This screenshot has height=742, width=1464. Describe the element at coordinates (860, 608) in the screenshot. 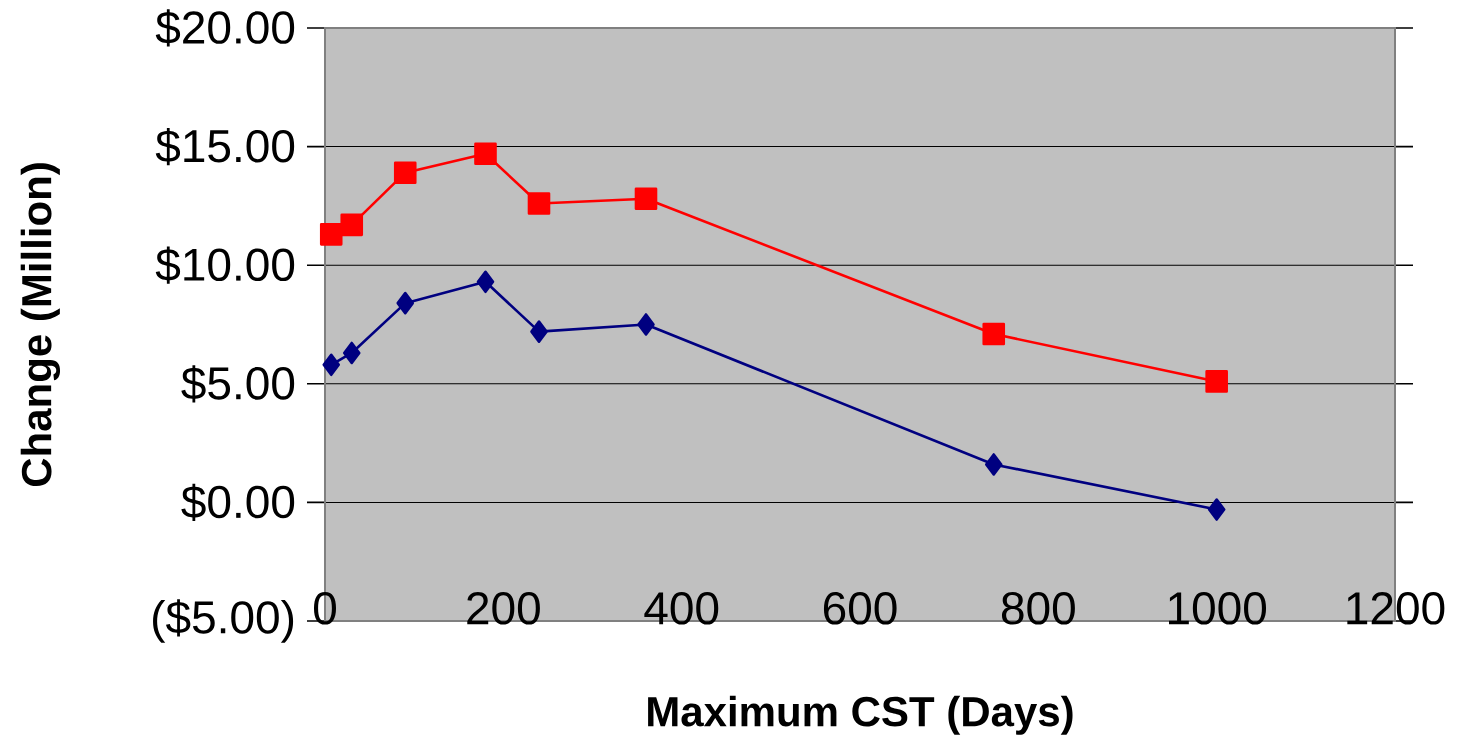

I see `x-tick-label: 600` at that location.